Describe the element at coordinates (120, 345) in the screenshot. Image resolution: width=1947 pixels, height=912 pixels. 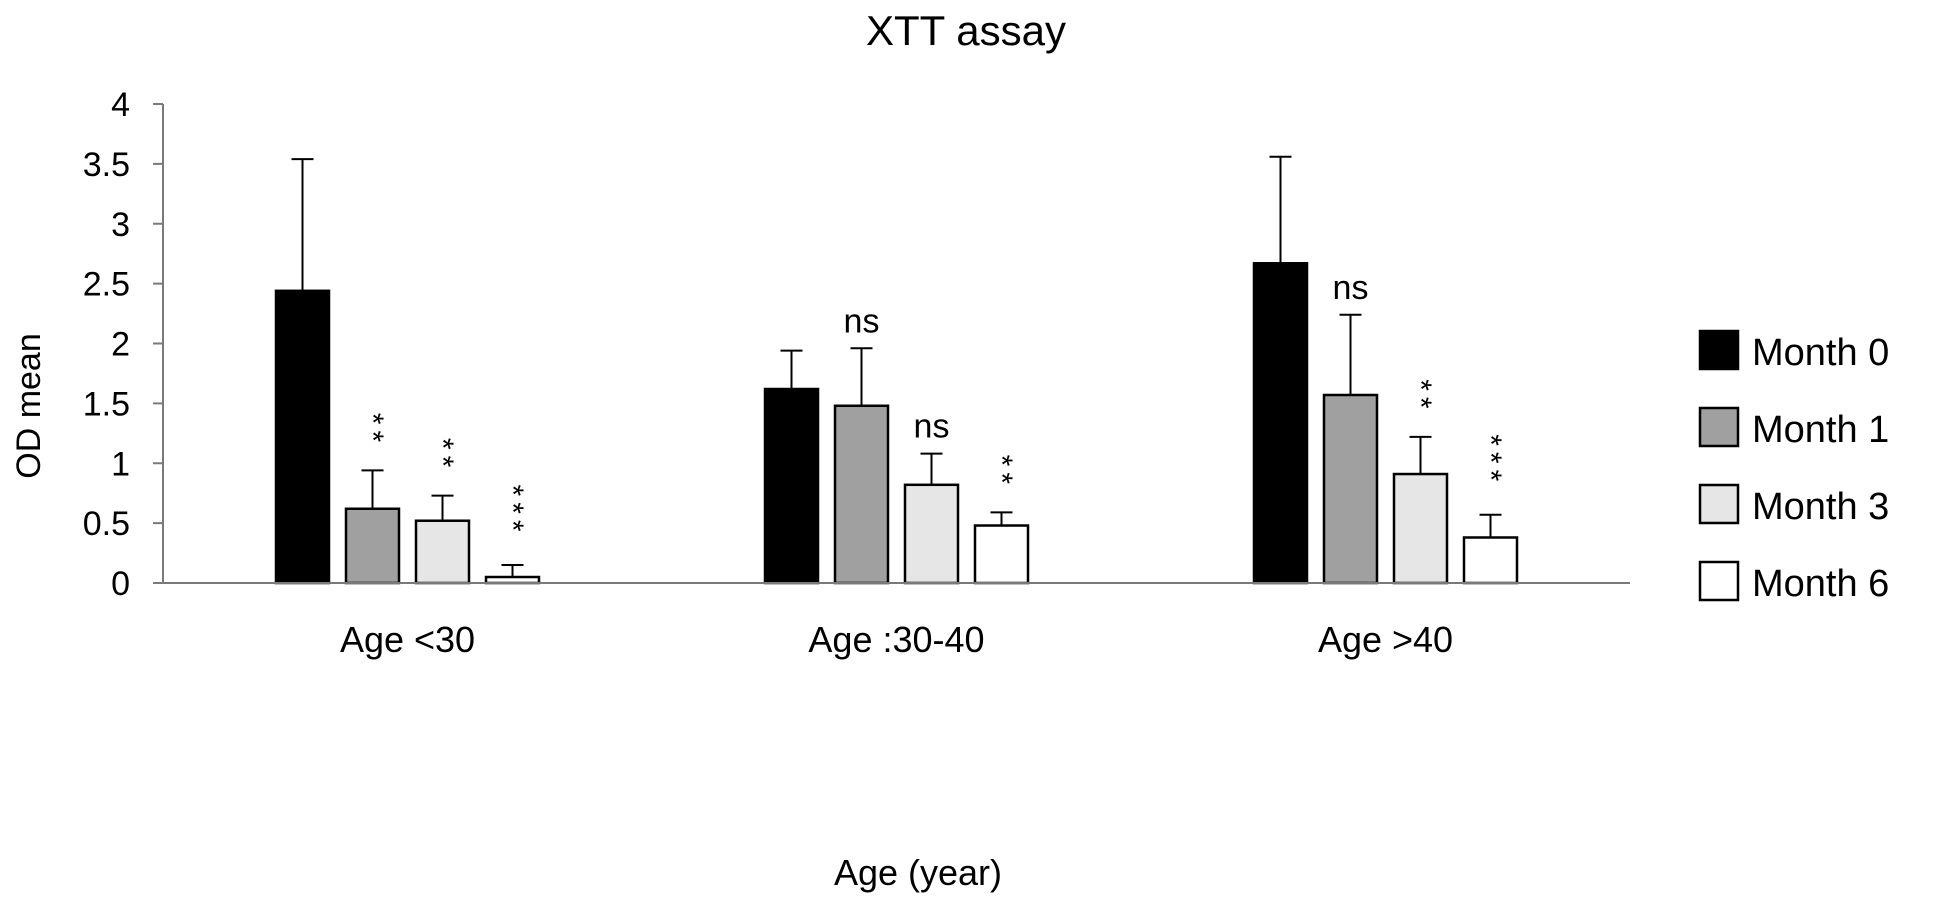
I see `y-tick-label: 2` at that location.